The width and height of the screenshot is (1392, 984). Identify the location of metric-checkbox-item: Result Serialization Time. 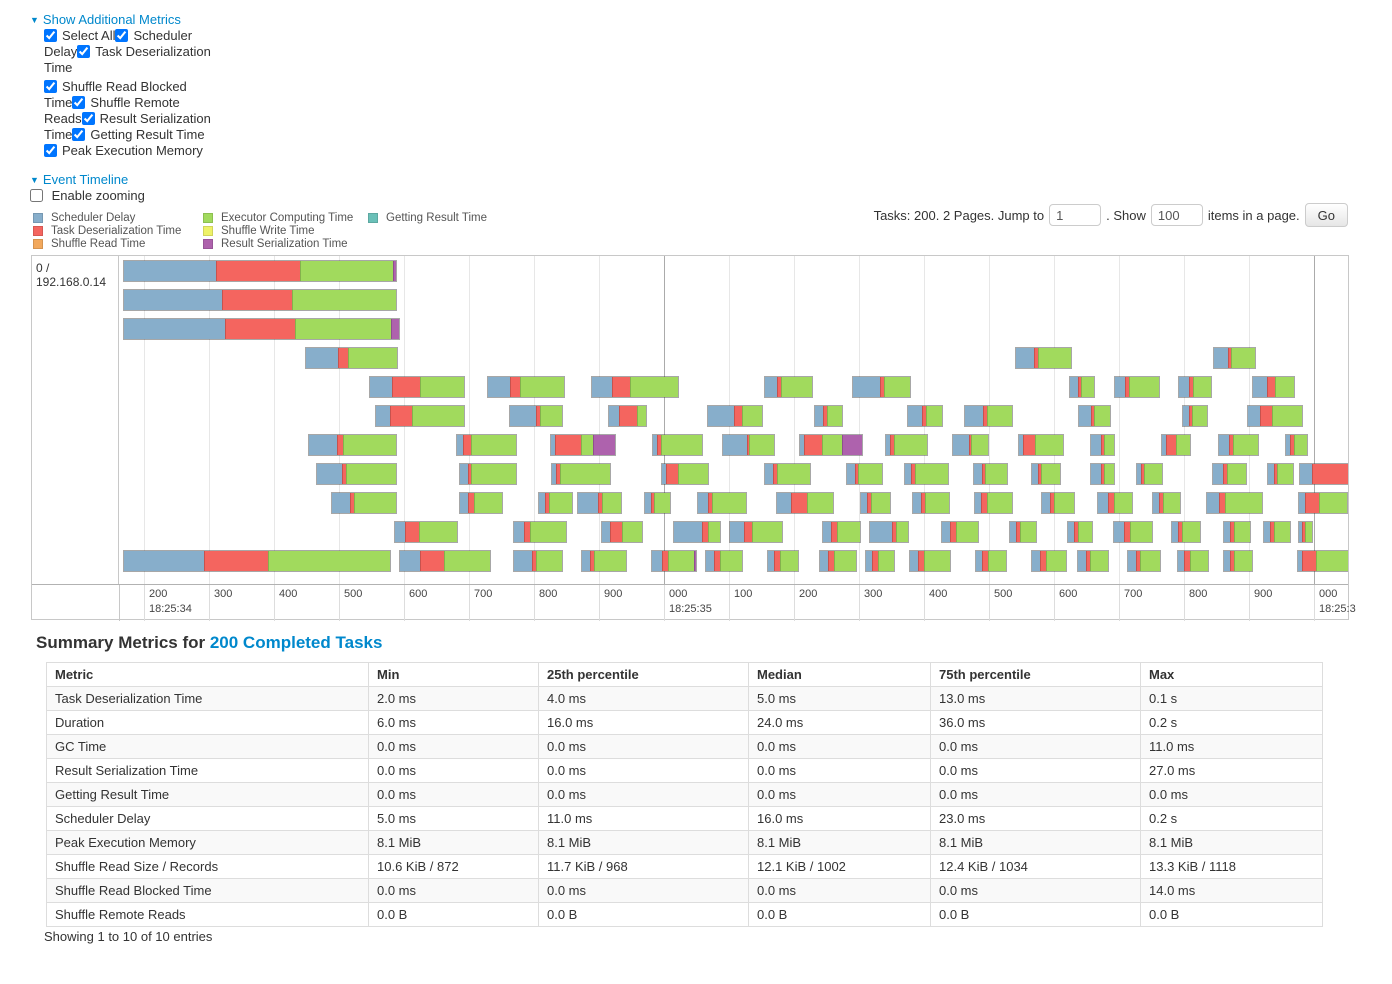
(127, 126).